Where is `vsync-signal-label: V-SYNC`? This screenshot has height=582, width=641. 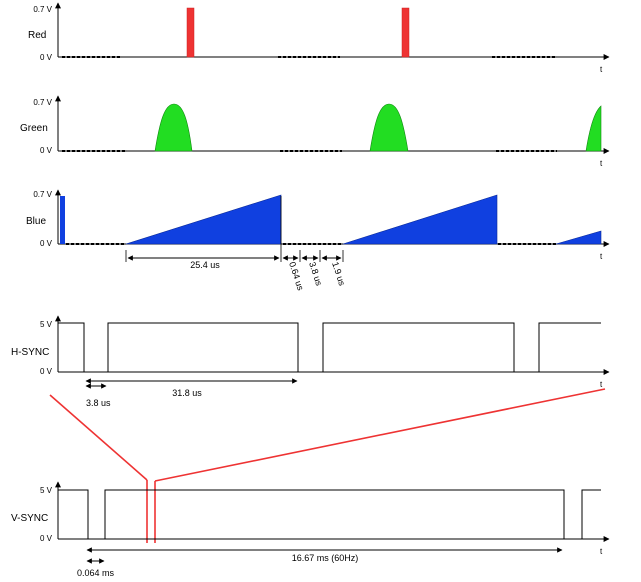 vsync-signal-label: V-SYNC is located at coordinates (29, 518).